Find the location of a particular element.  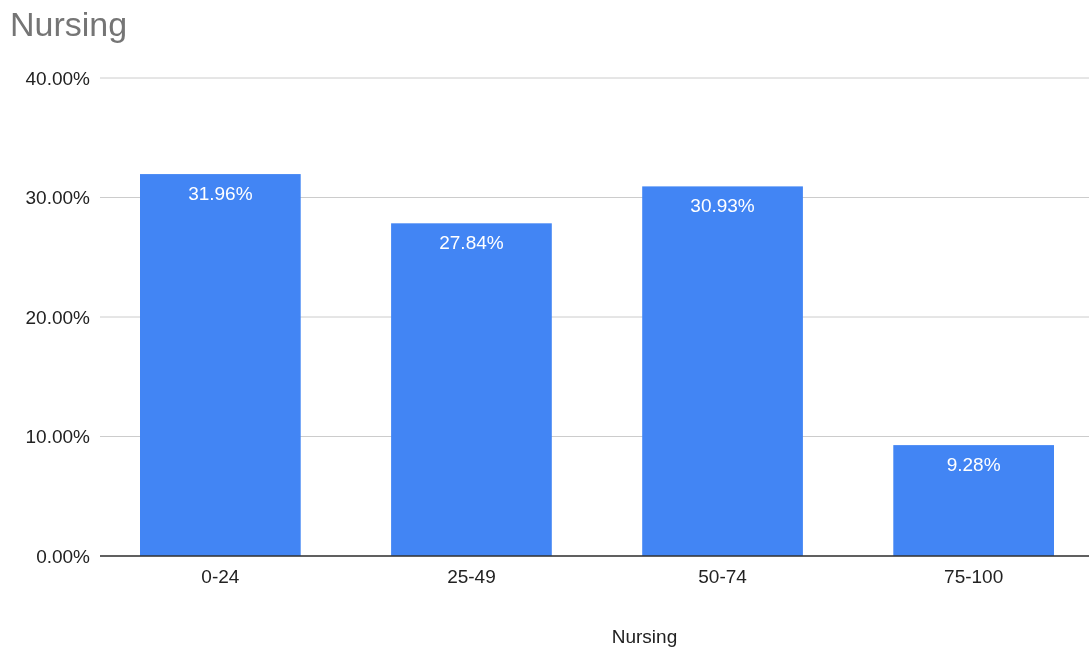

y-tick-label: 30.00% is located at coordinates (58, 198).